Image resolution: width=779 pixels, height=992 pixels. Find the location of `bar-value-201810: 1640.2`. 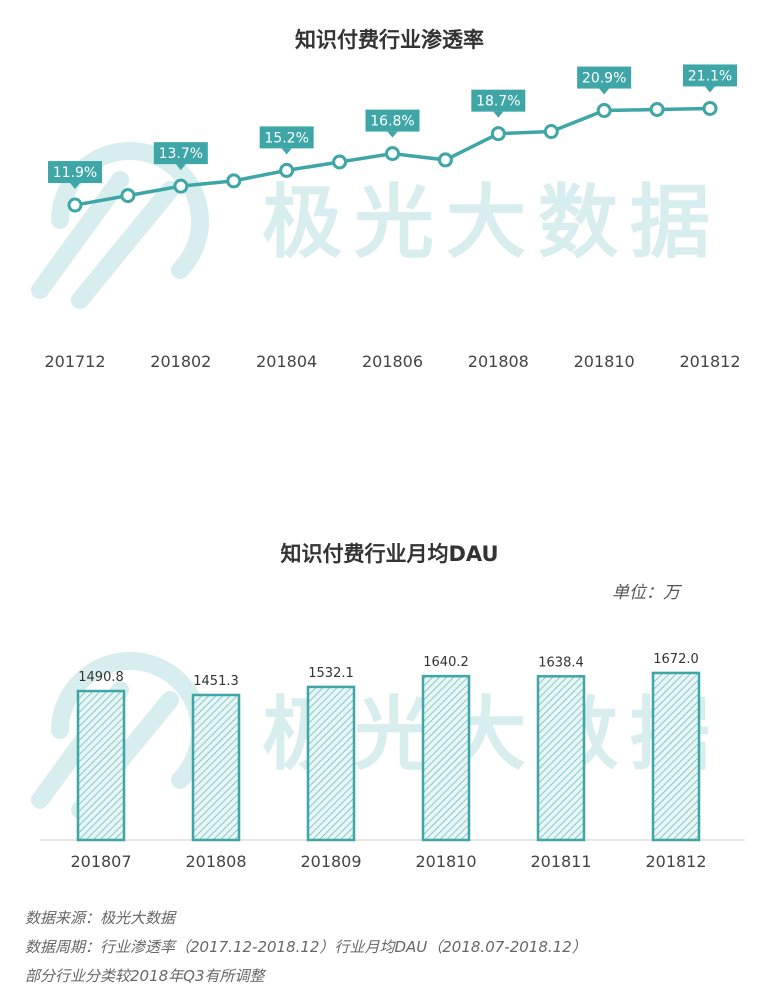

bar-value-201810: 1640.2 is located at coordinates (446, 662).